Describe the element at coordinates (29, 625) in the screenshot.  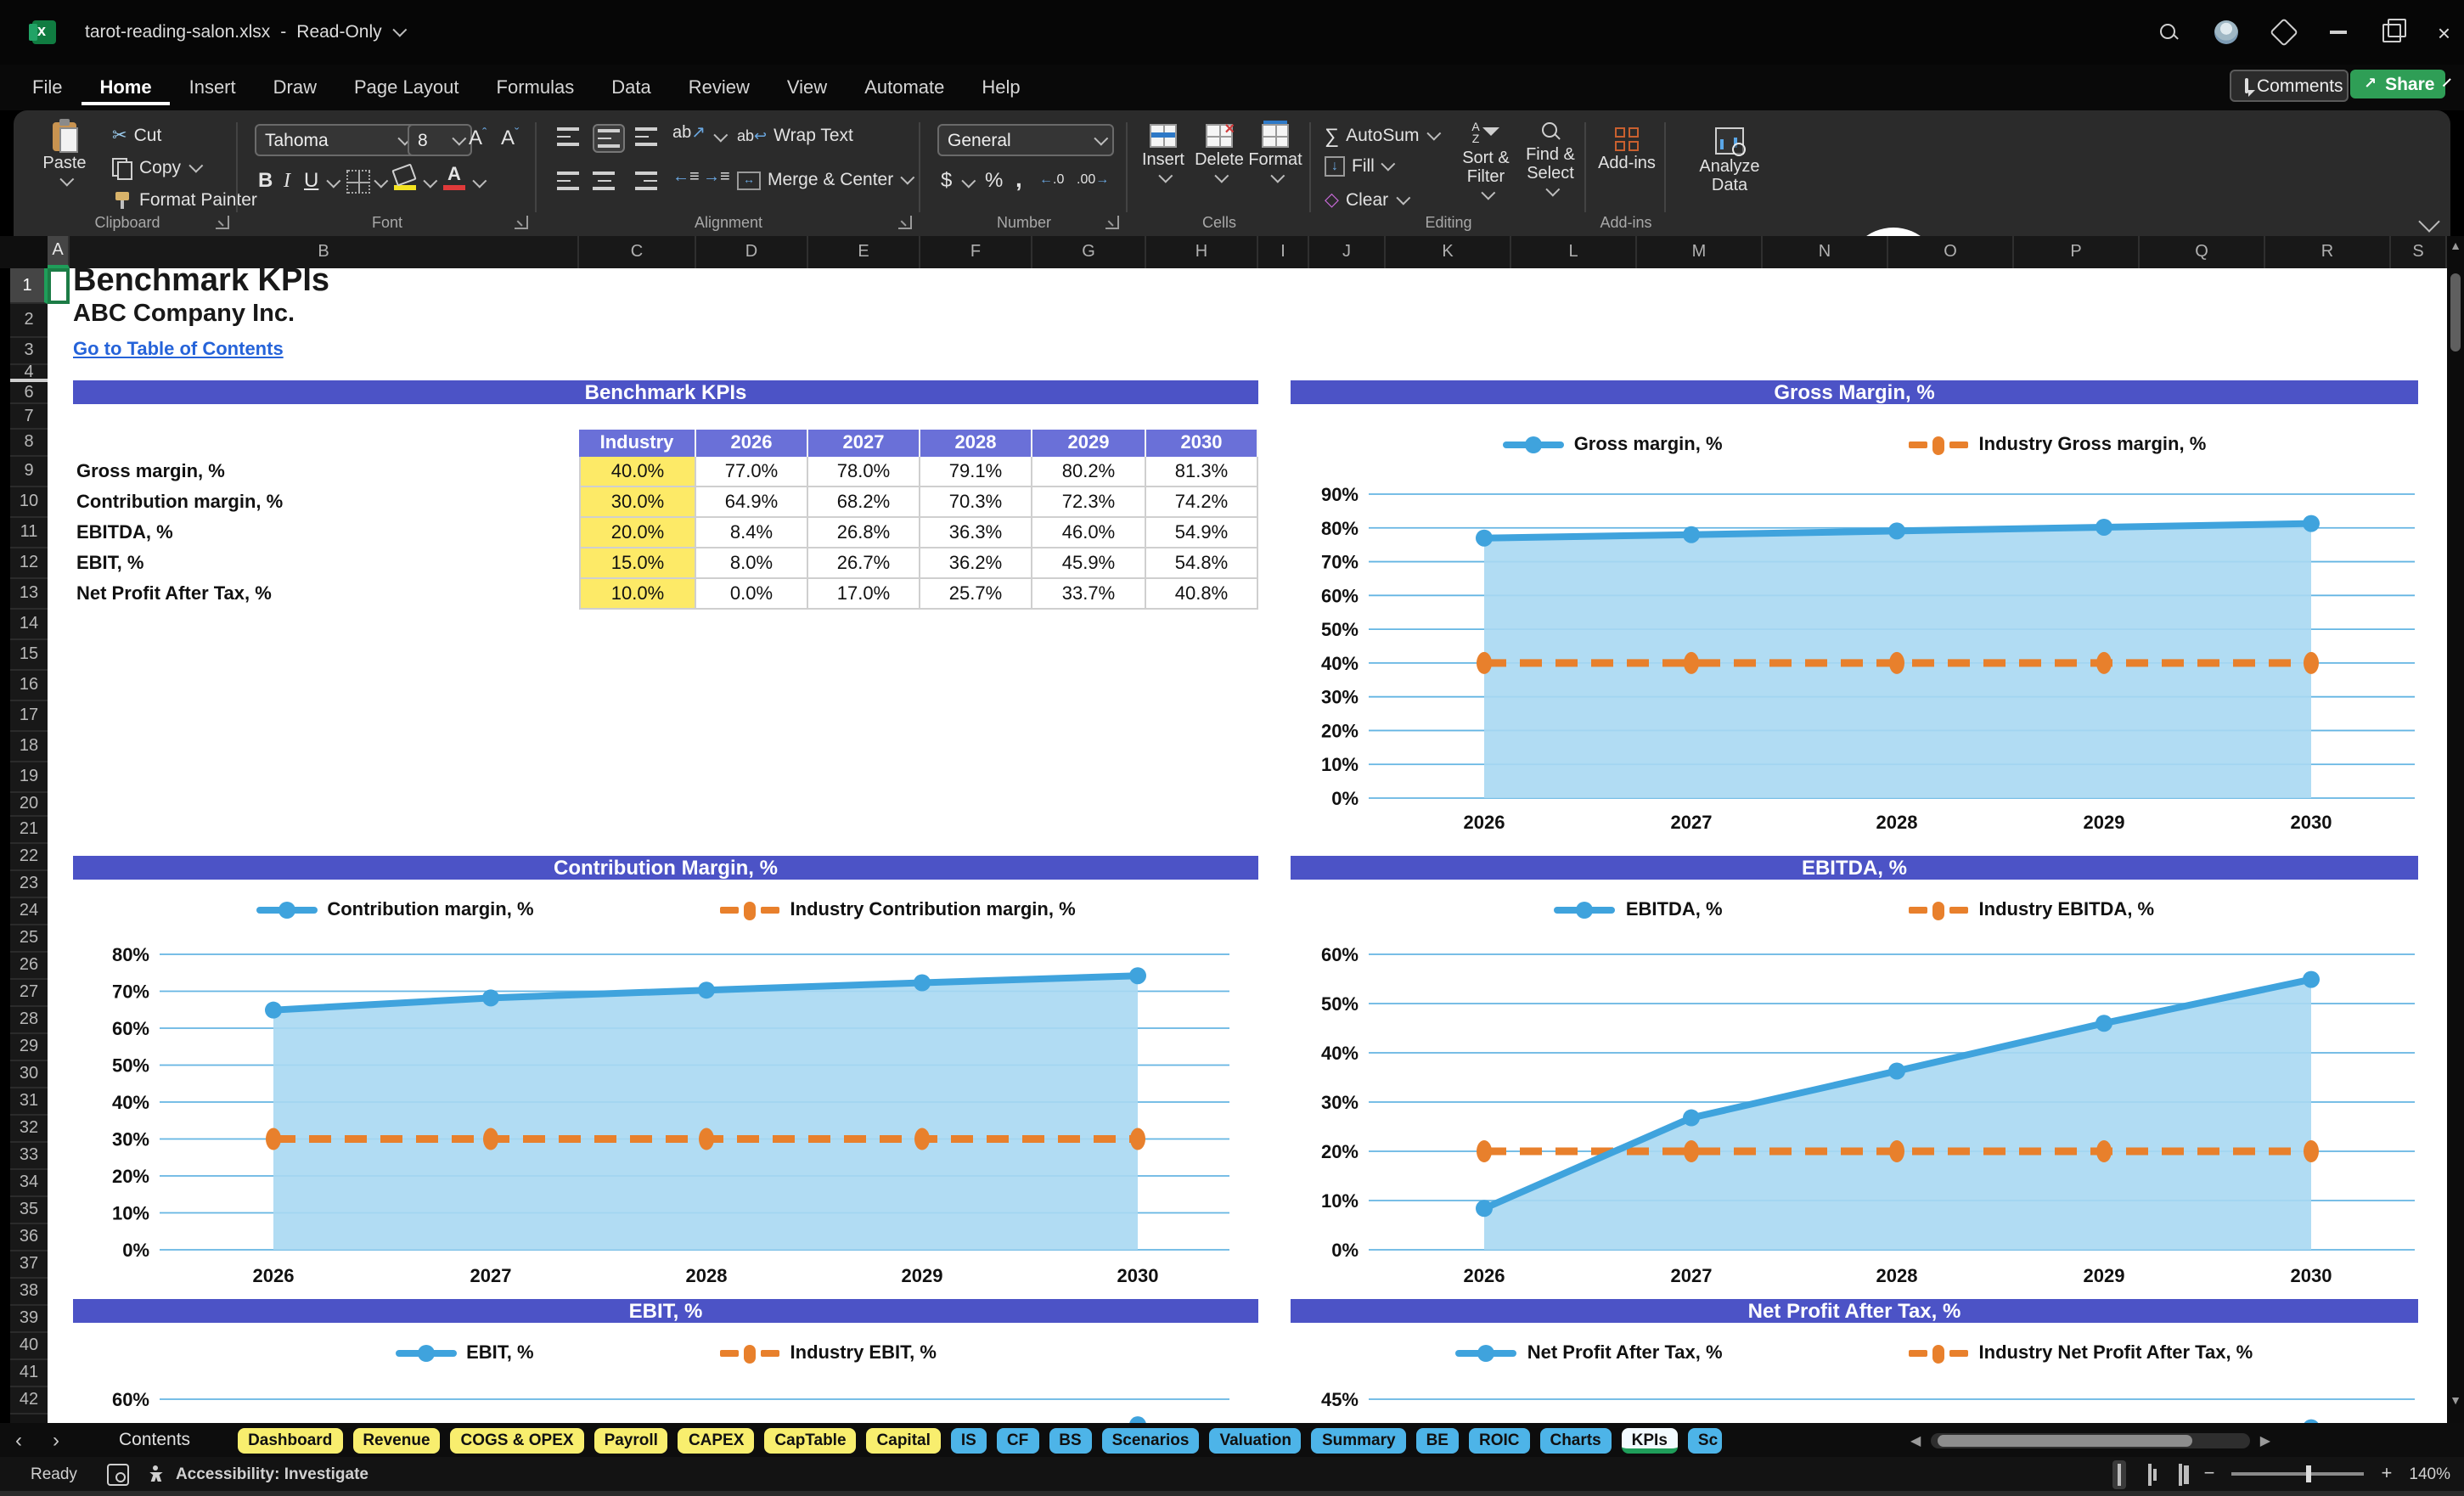
I see `row-header-14: 14` at that location.